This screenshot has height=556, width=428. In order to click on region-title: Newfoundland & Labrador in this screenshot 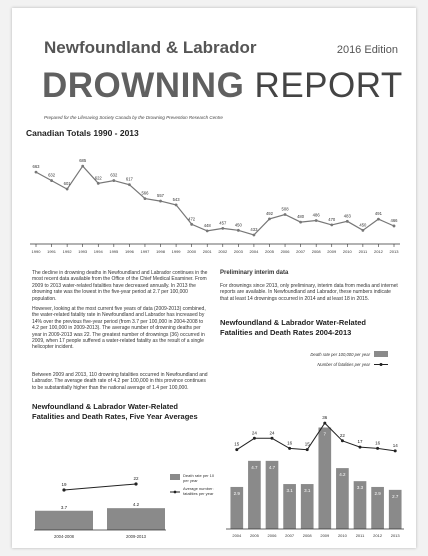, I will do `click(150, 47)`.